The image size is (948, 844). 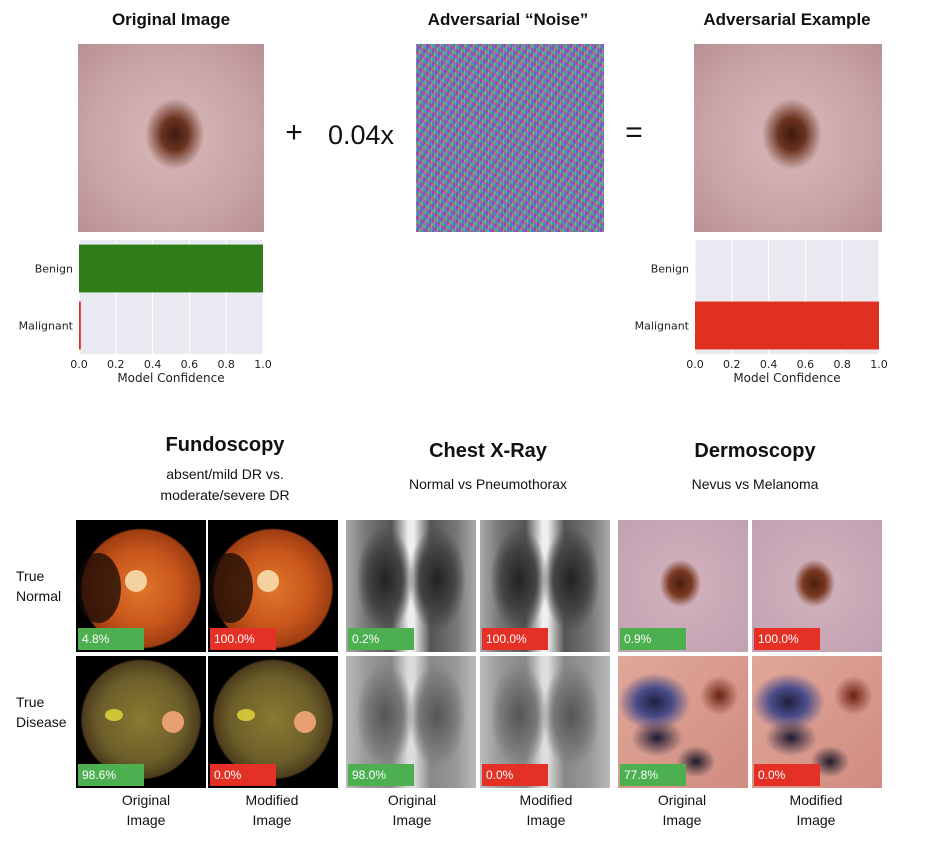 What do you see at coordinates (411, 586) in the screenshot?
I see `xray-normal-original: 0.2%` at bounding box center [411, 586].